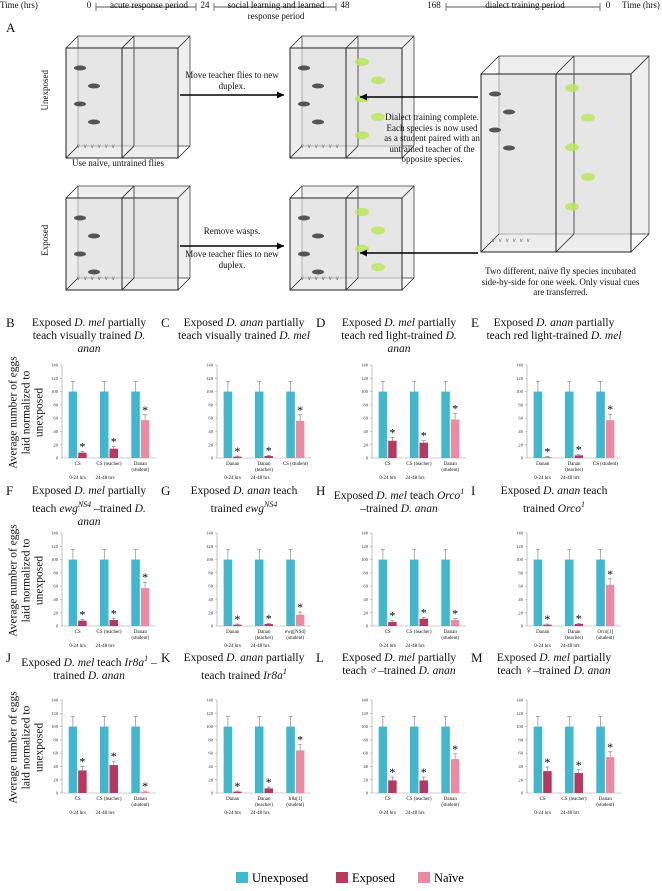  I want to click on x-tick-label: CS (teacher), so click(109, 799).